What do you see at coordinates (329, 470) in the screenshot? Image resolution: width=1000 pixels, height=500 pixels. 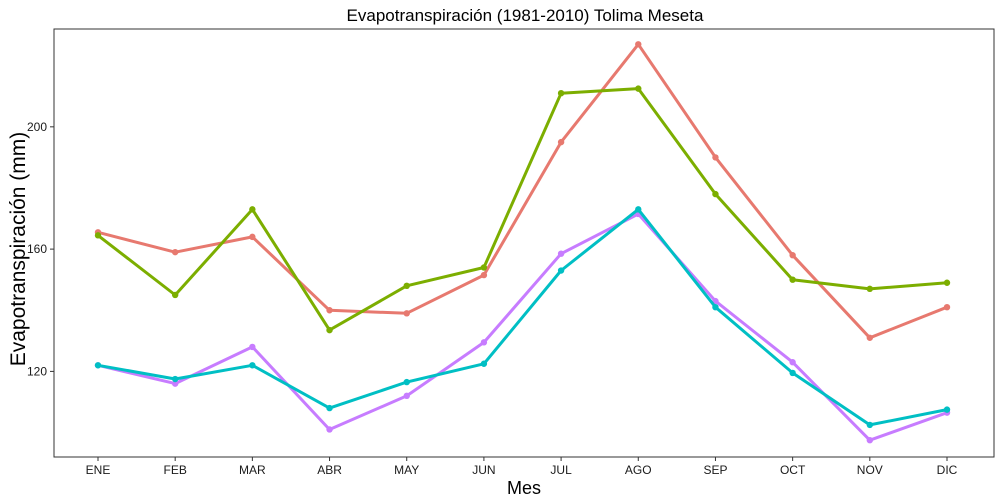 I see `x-tick-label: ABR` at bounding box center [329, 470].